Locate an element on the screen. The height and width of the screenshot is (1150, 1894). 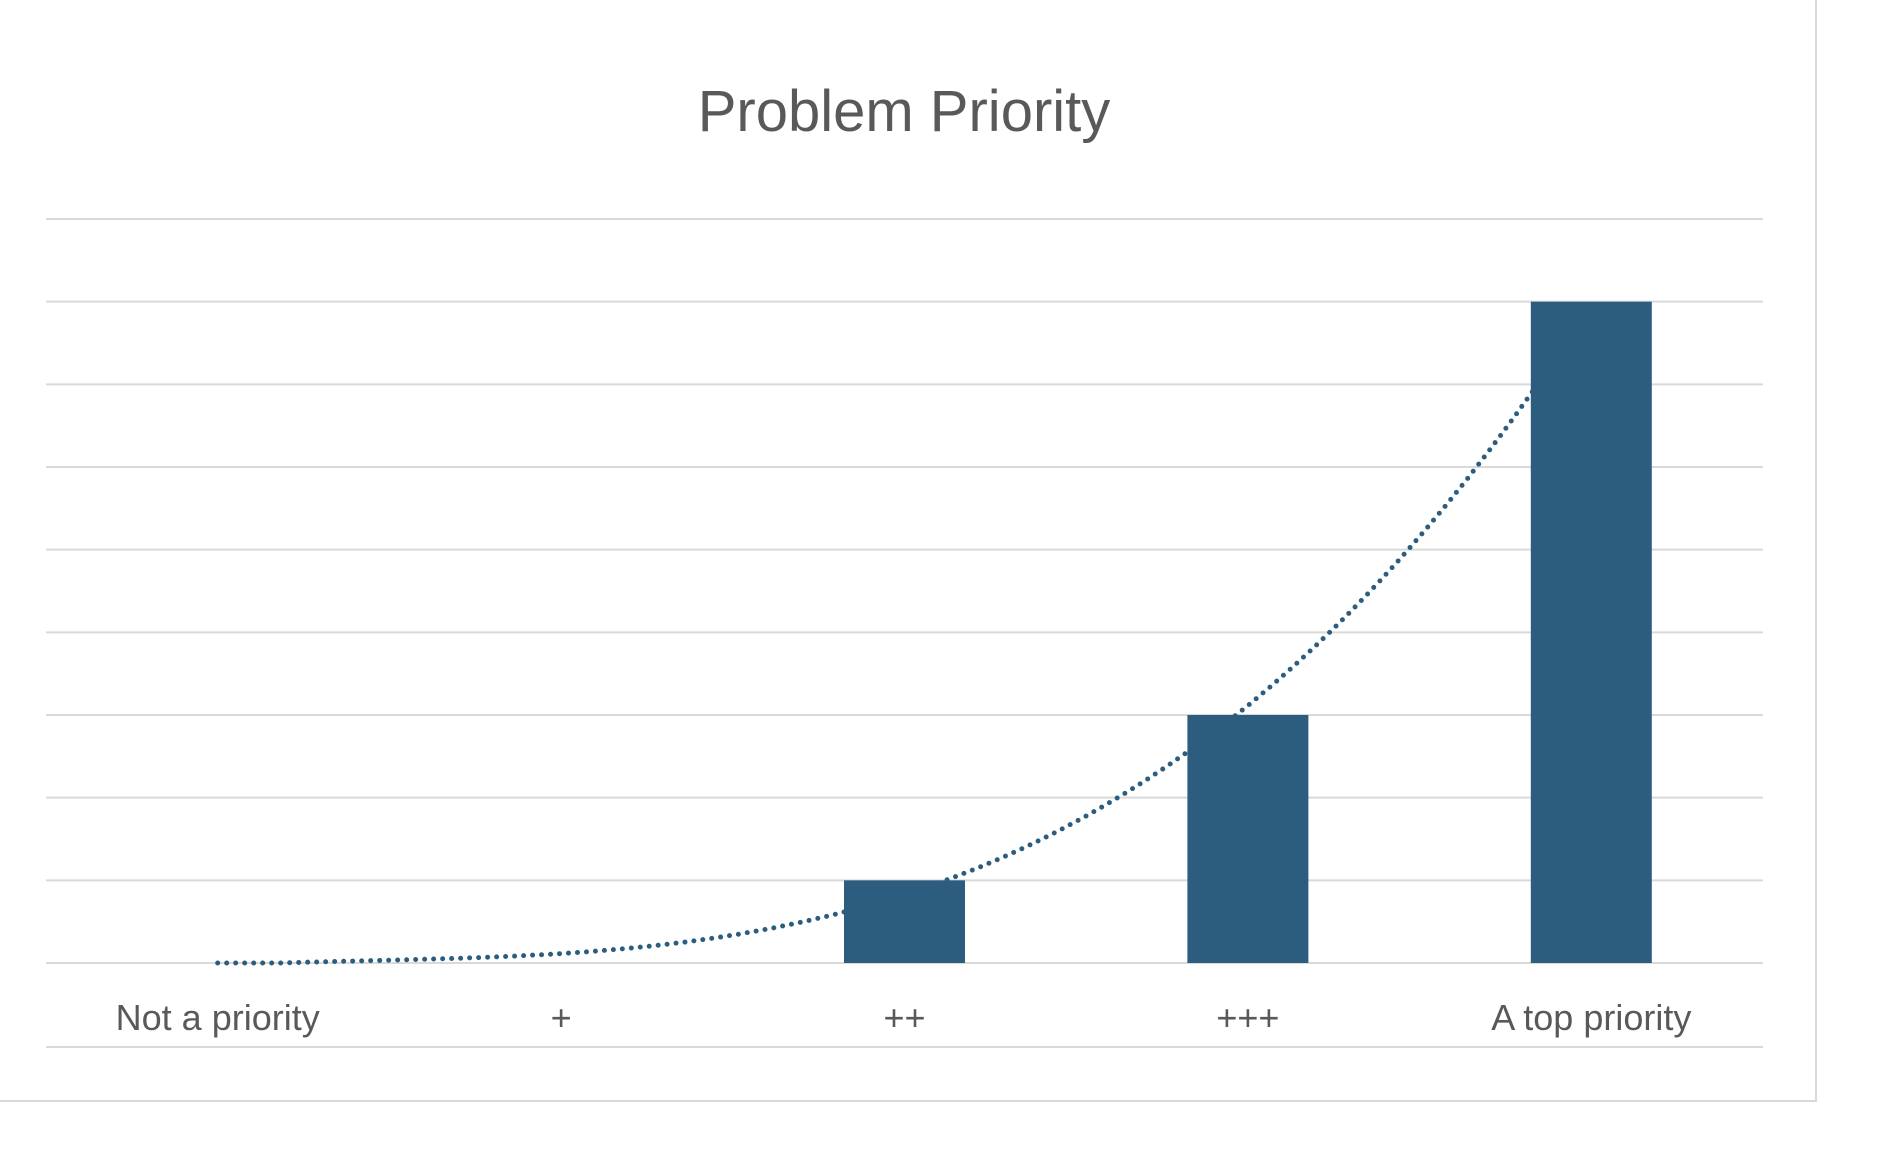
category-label: A top priority is located at coordinates (1591, 1017).